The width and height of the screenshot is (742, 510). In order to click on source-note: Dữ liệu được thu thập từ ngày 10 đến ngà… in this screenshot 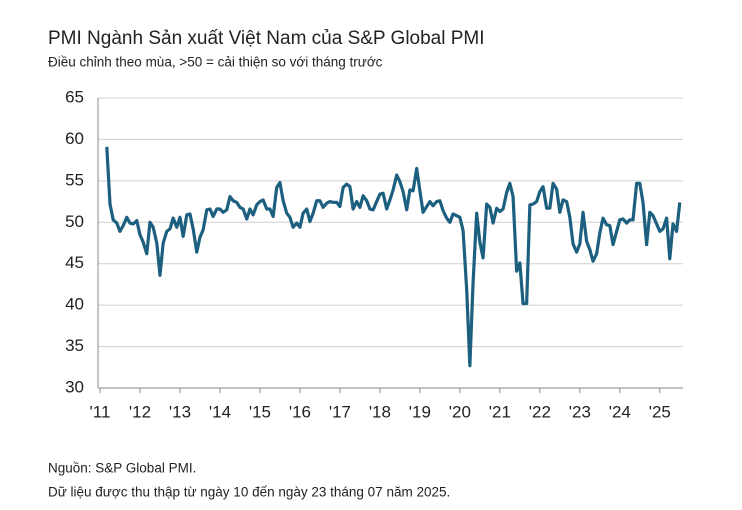, I will do `click(249, 492)`.